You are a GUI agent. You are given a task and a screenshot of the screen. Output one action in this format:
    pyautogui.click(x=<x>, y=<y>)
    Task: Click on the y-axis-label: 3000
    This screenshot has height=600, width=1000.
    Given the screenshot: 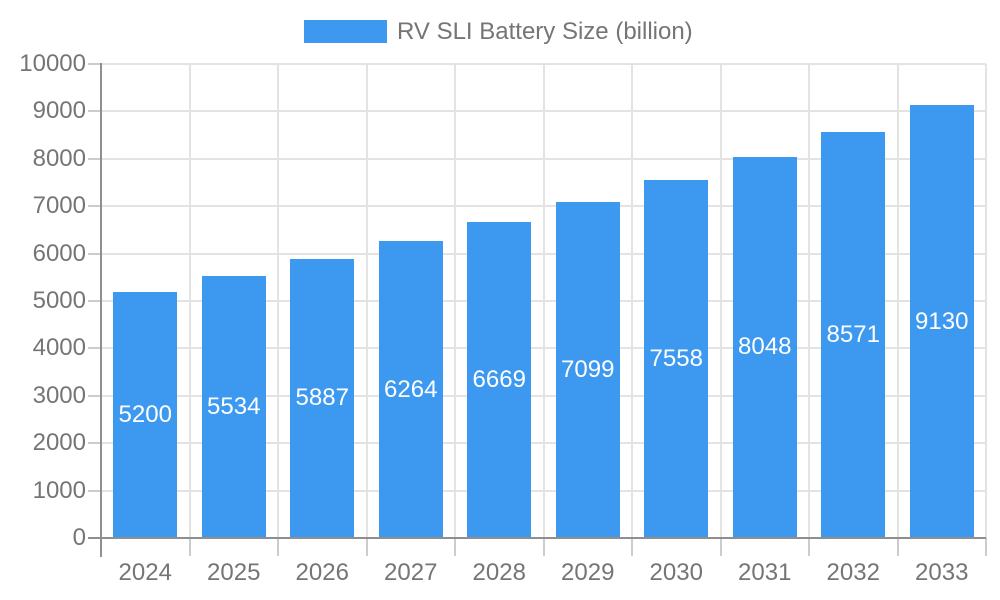 What is the action you would take?
    pyautogui.click(x=59, y=395)
    